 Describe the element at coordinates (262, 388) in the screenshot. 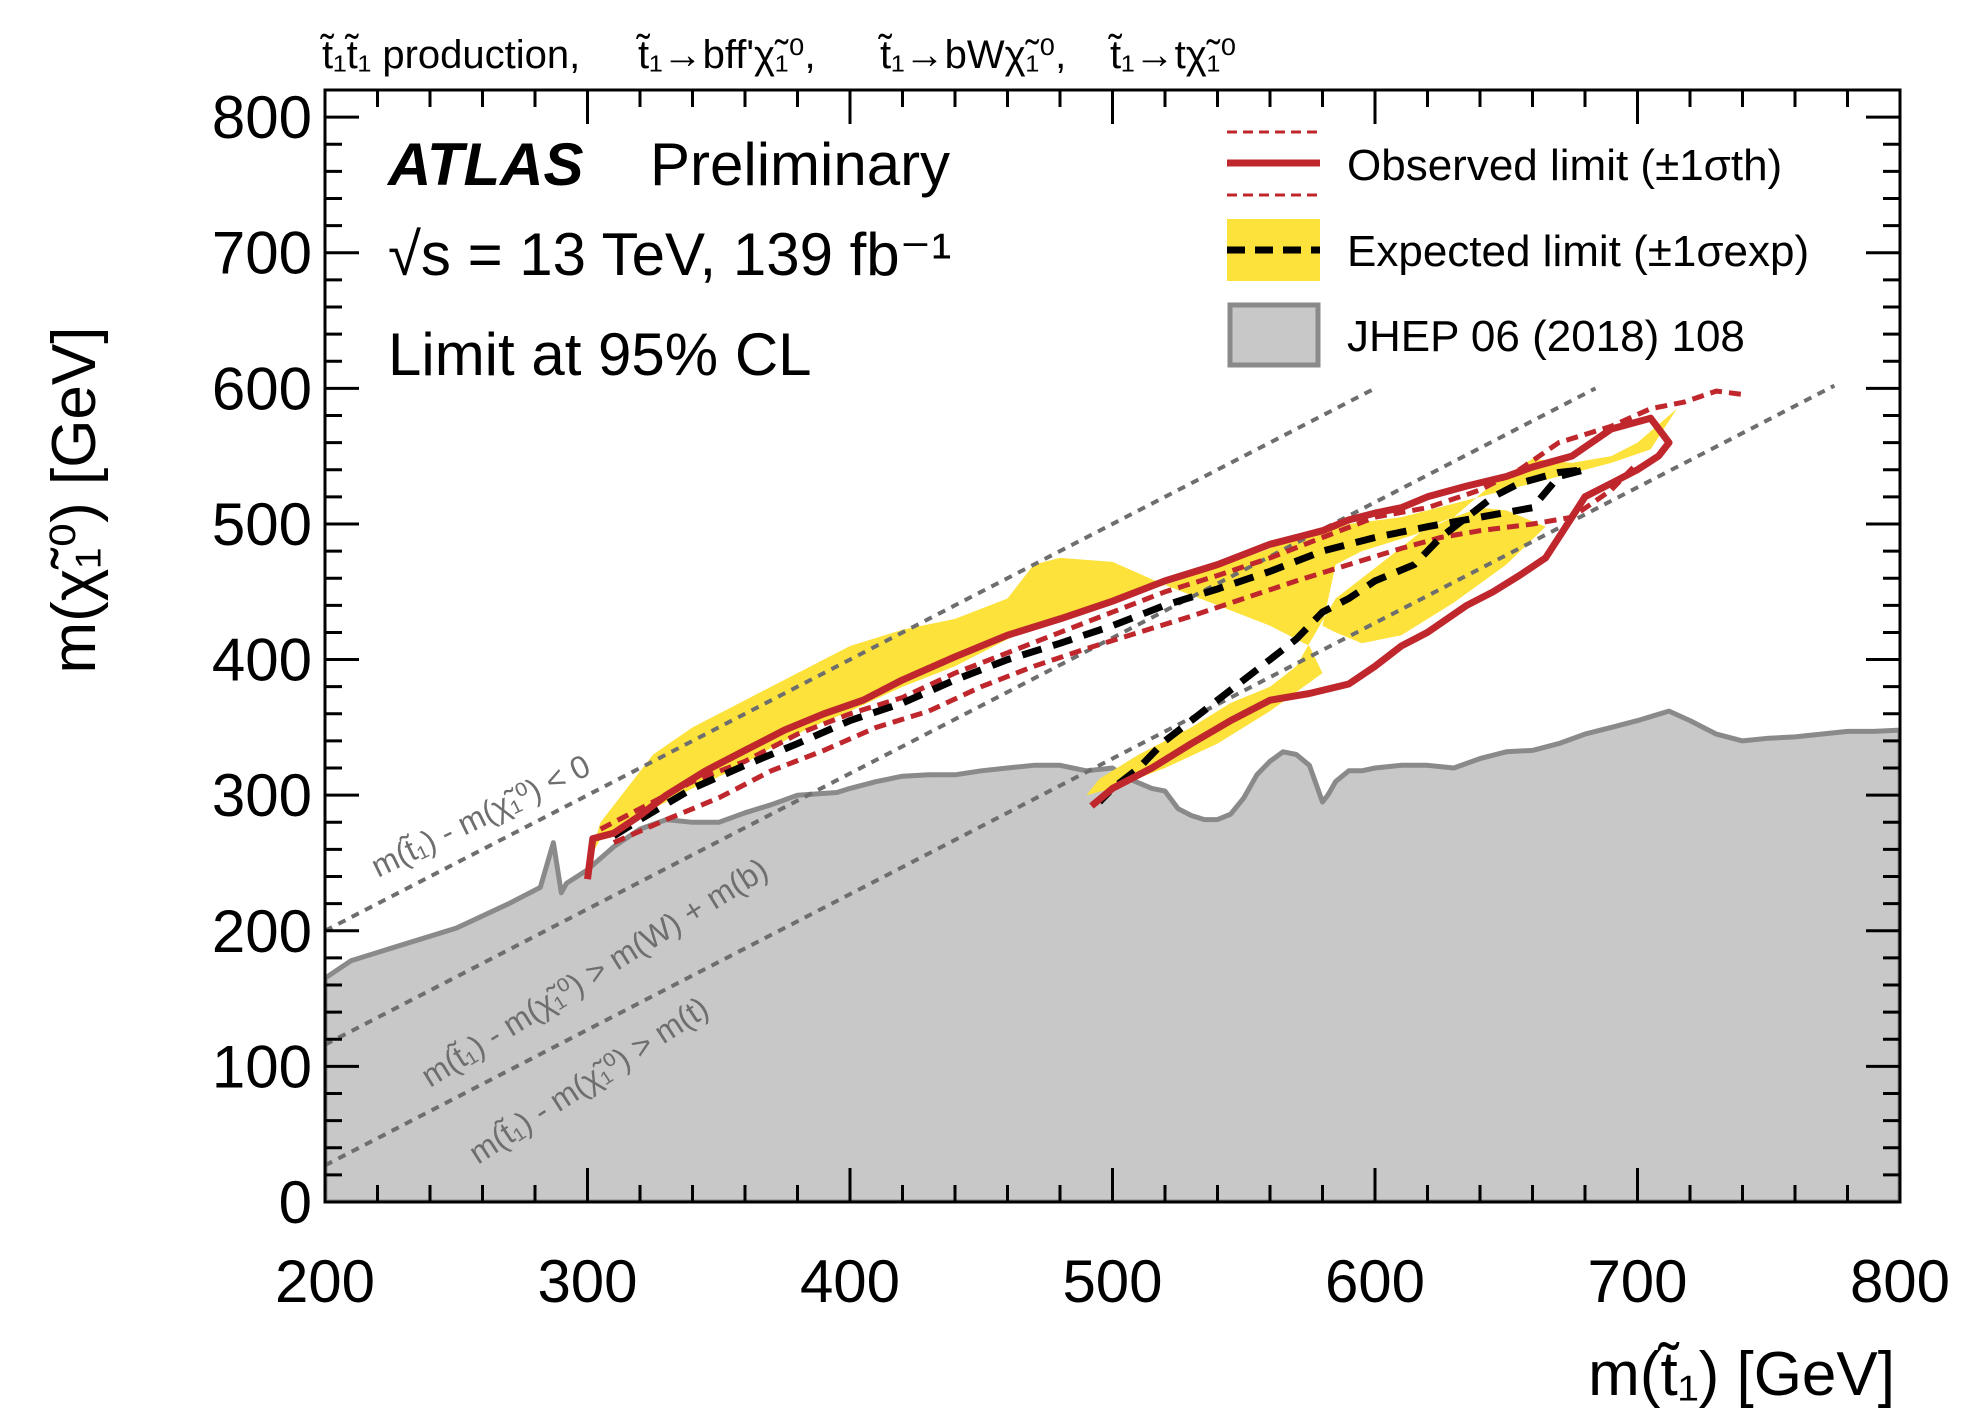

I see `y-tick-label: 600` at that location.